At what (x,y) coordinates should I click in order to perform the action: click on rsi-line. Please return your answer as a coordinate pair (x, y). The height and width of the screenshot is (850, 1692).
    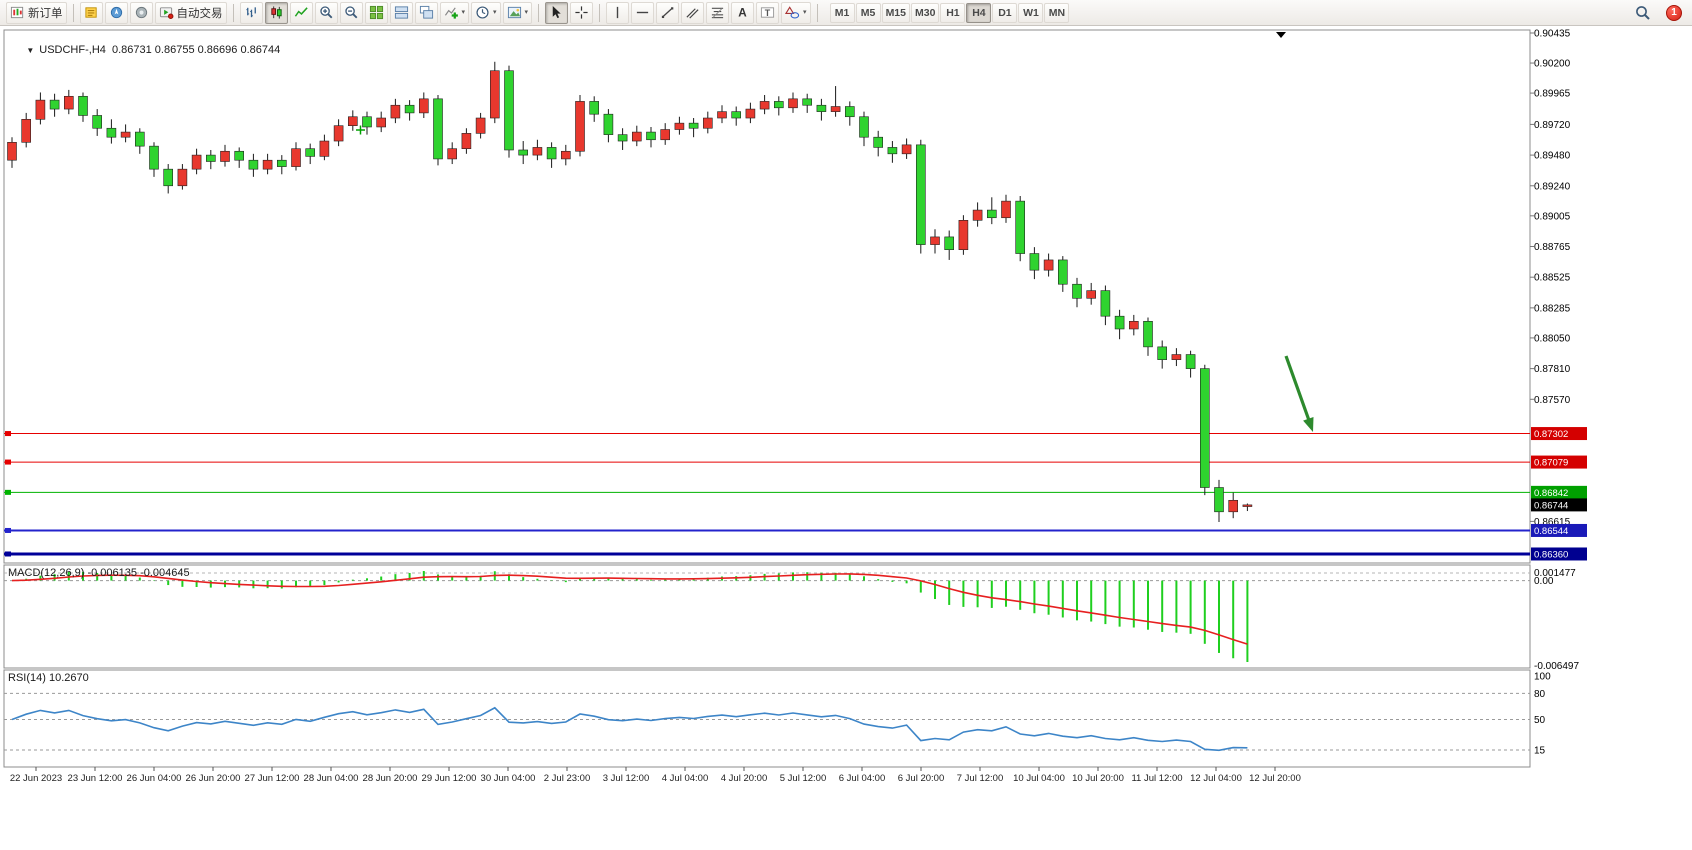
    Looking at the image, I should click on (629, 729).